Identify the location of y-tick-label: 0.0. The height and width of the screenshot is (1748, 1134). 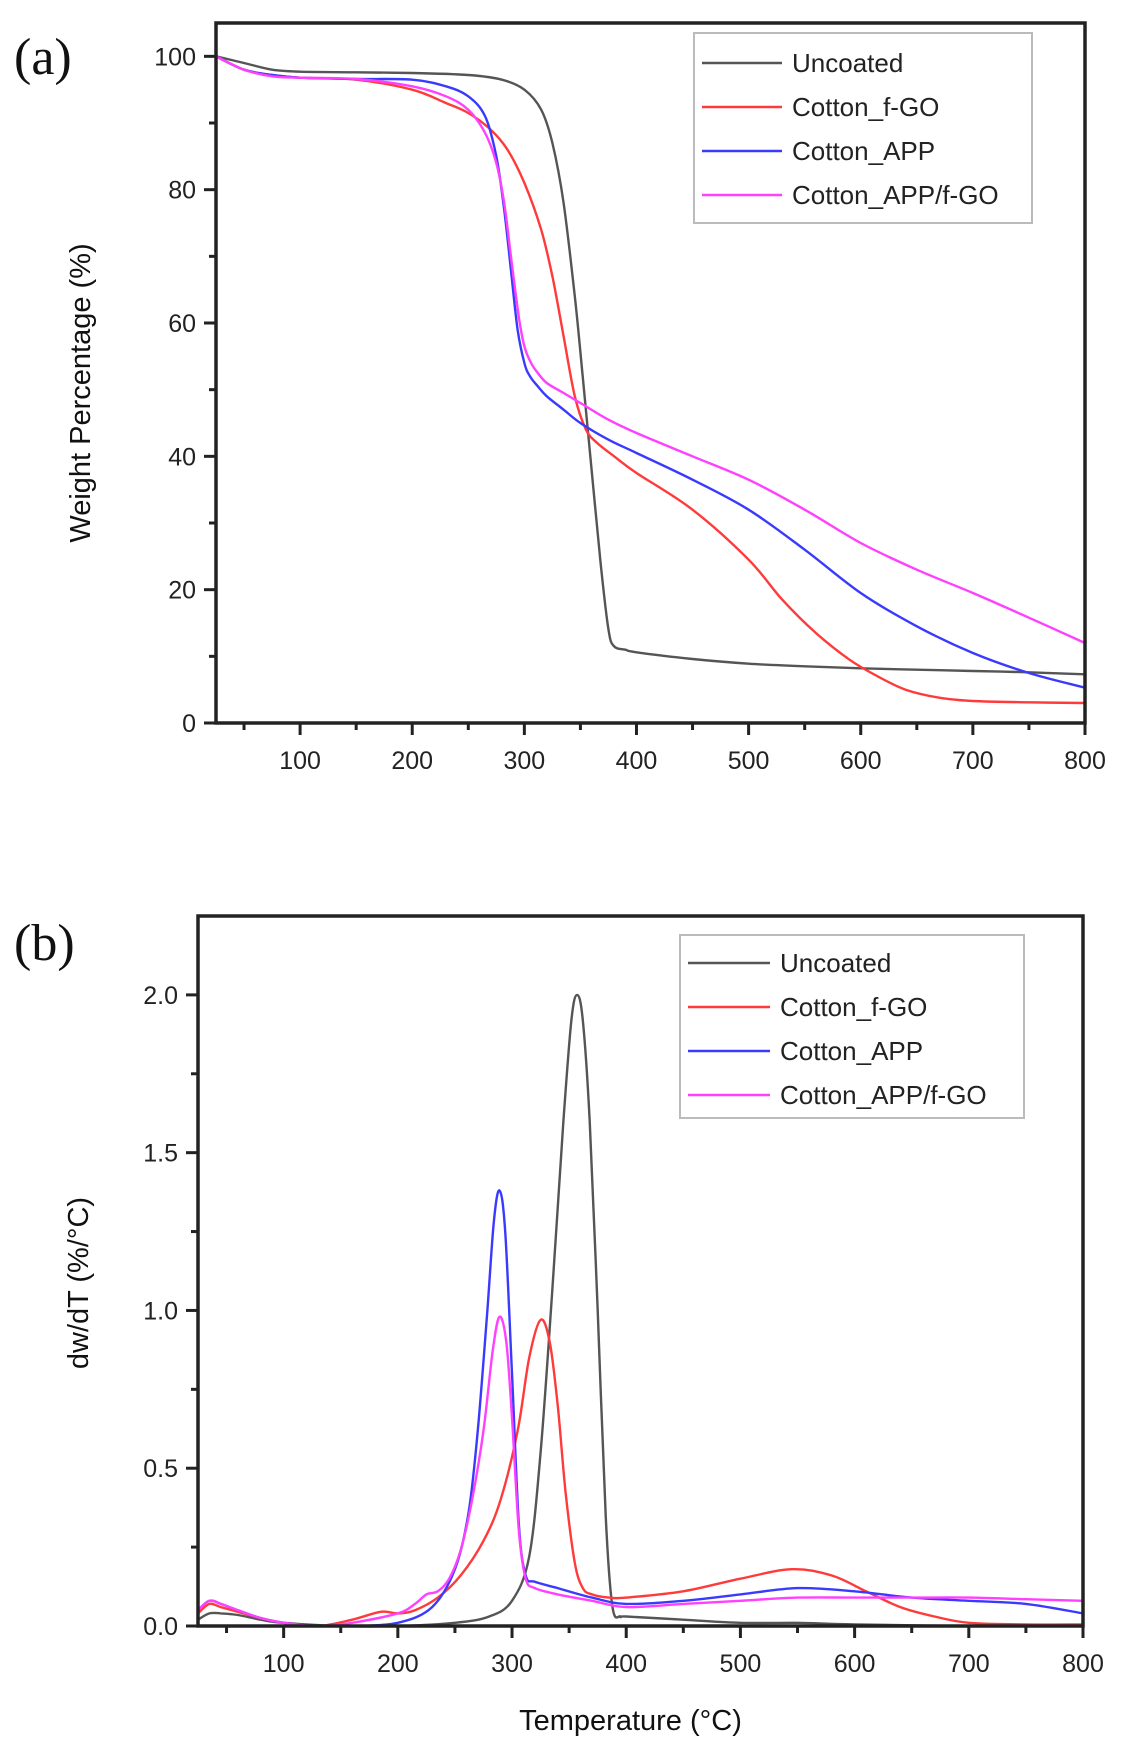
(160, 1627).